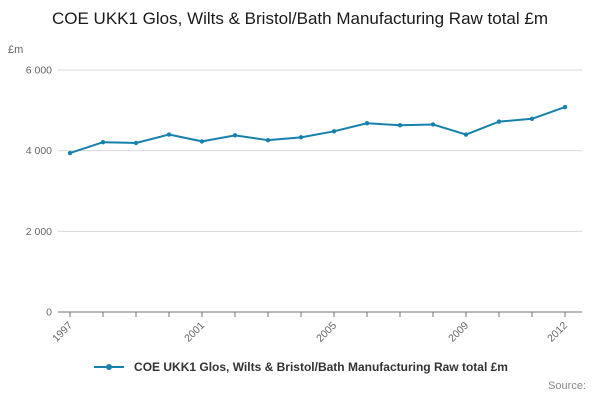 The width and height of the screenshot is (600, 400). I want to click on data-line, so click(317, 130).